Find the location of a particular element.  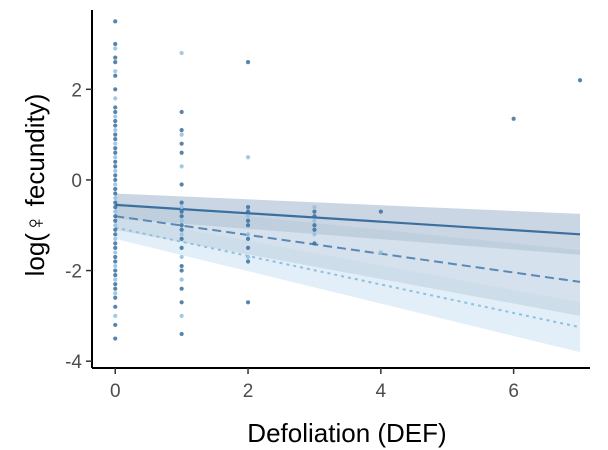

y-tick-label: -4 is located at coordinates (73, 362).